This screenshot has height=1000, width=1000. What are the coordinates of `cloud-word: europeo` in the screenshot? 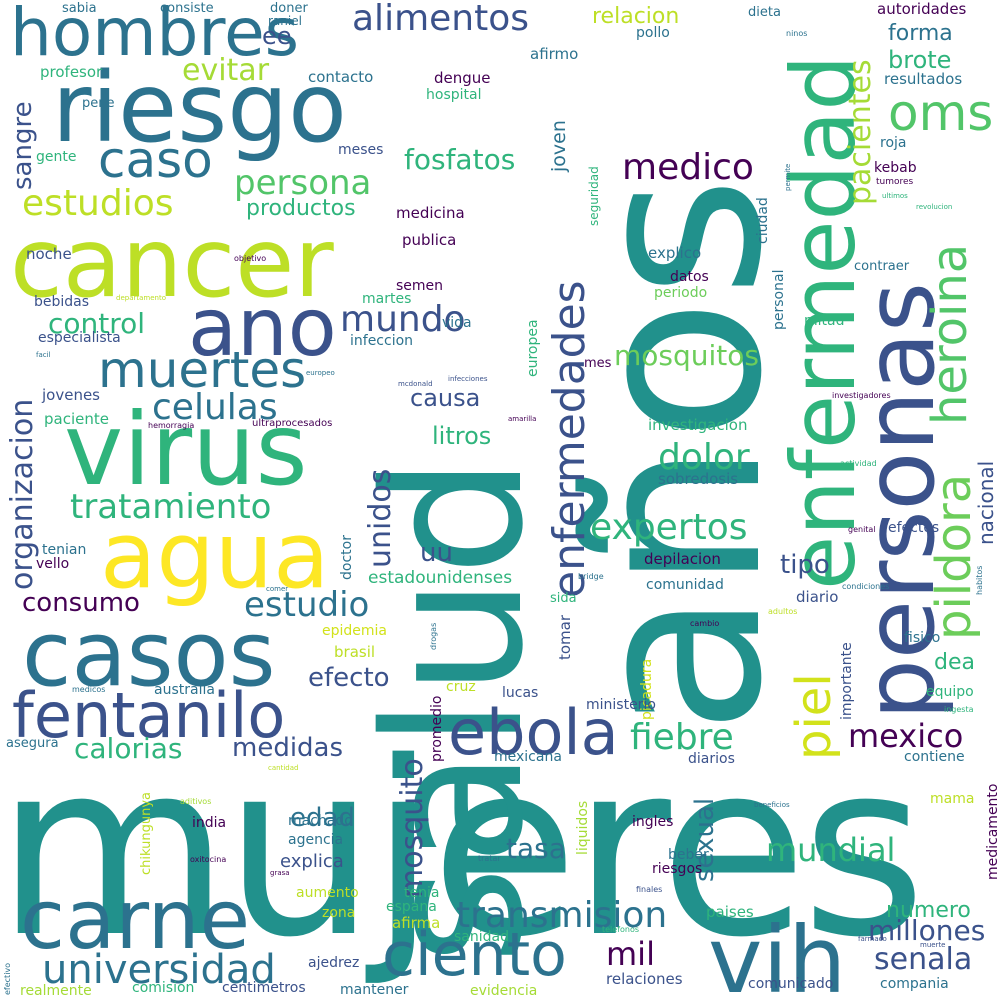 It's located at (320, 373).